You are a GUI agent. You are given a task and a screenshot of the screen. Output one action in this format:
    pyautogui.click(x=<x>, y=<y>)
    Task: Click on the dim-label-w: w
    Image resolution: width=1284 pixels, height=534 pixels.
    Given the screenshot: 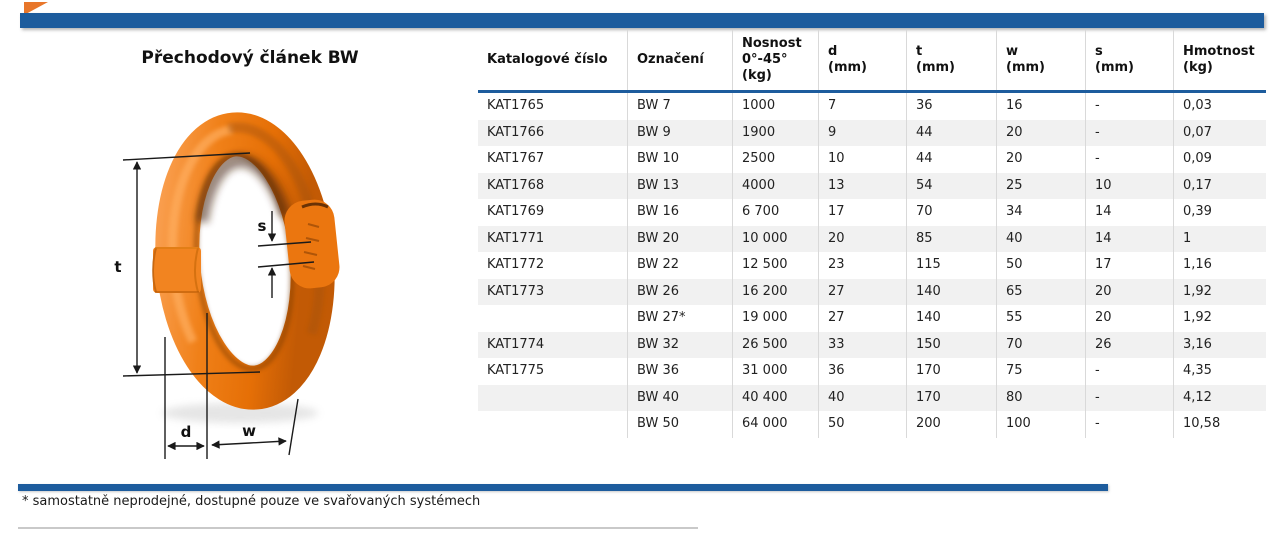 What is the action you would take?
    pyautogui.click(x=249, y=431)
    